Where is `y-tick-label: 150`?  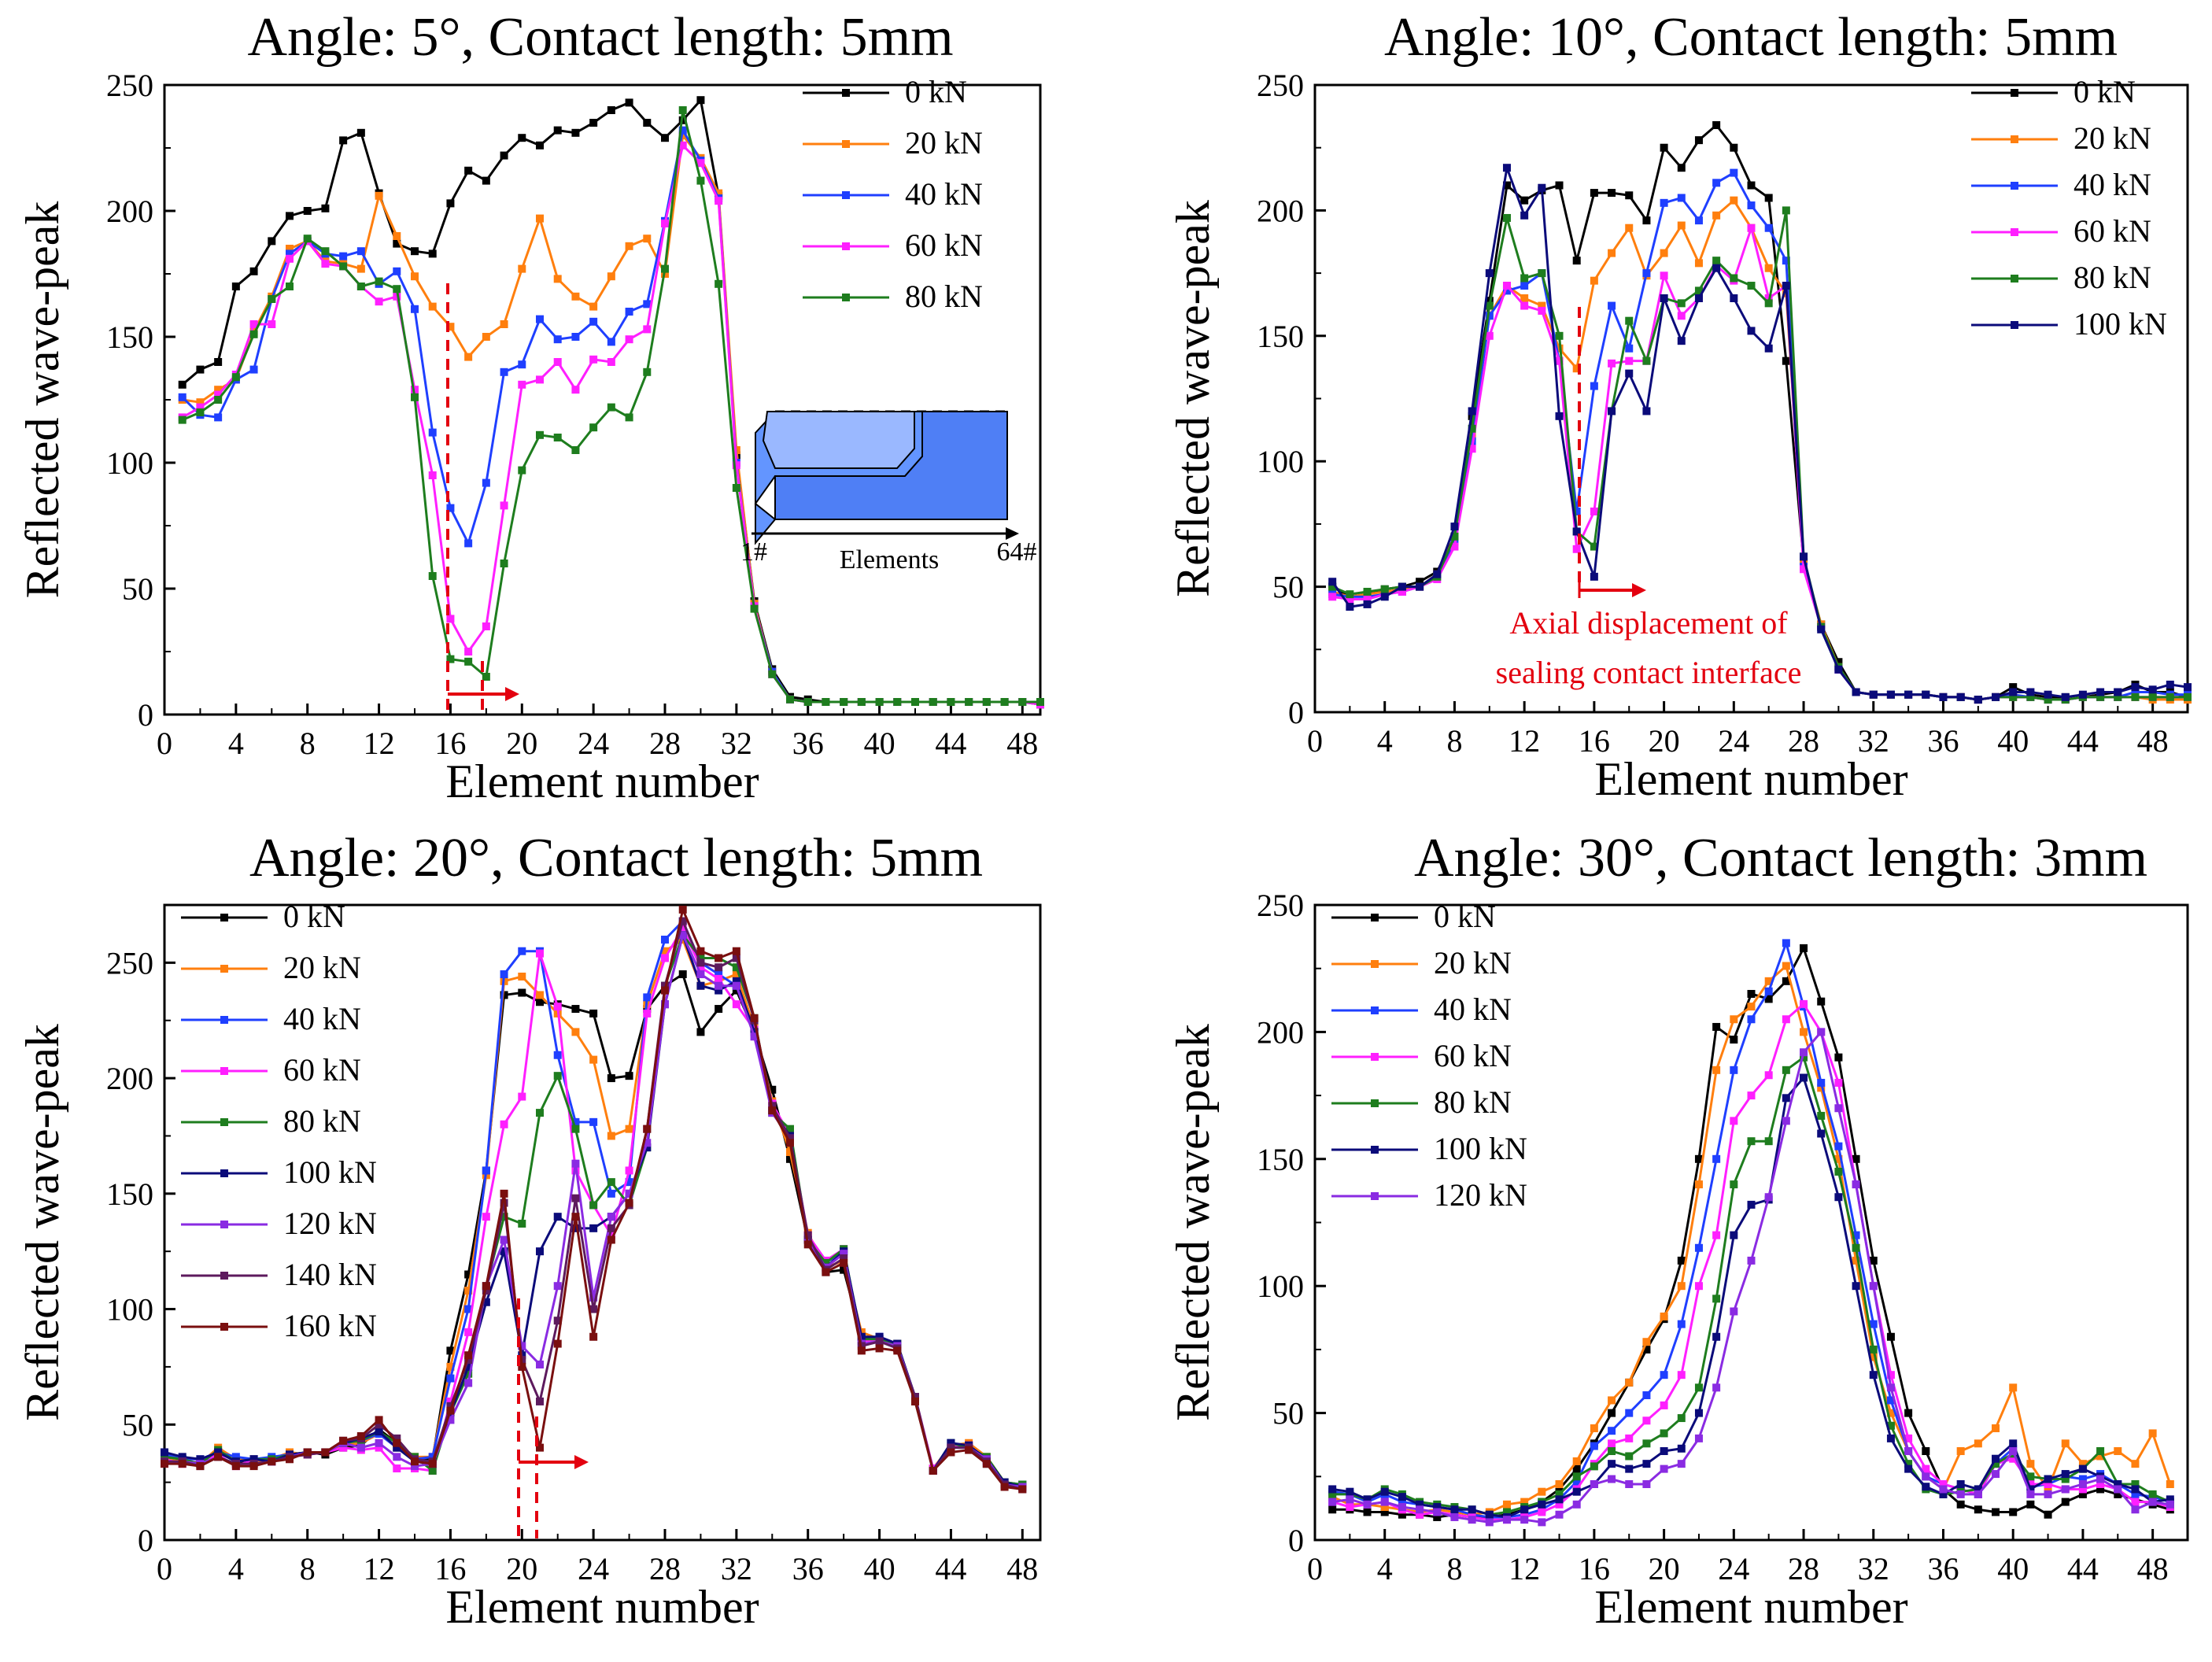
y-tick-label: 150 is located at coordinates (1280, 1159).